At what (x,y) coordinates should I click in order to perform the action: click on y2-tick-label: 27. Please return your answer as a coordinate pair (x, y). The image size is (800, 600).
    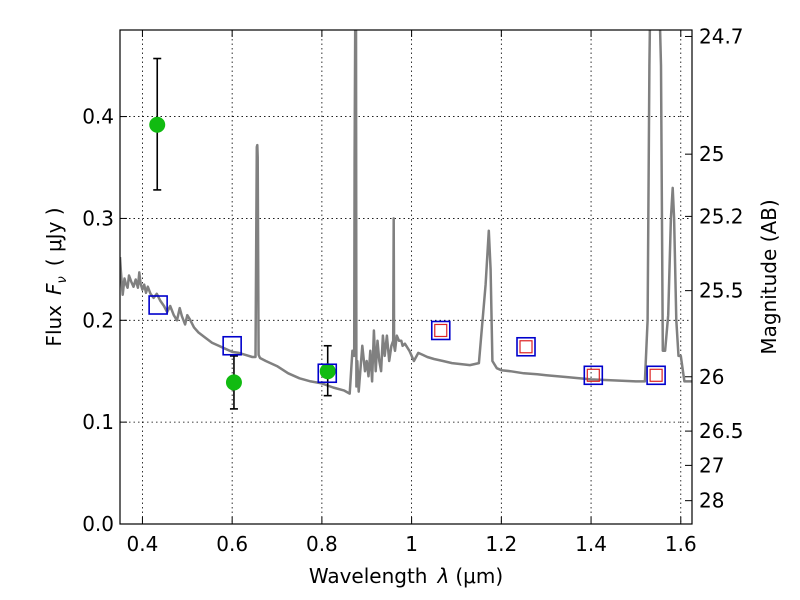
    Looking at the image, I should click on (711, 465).